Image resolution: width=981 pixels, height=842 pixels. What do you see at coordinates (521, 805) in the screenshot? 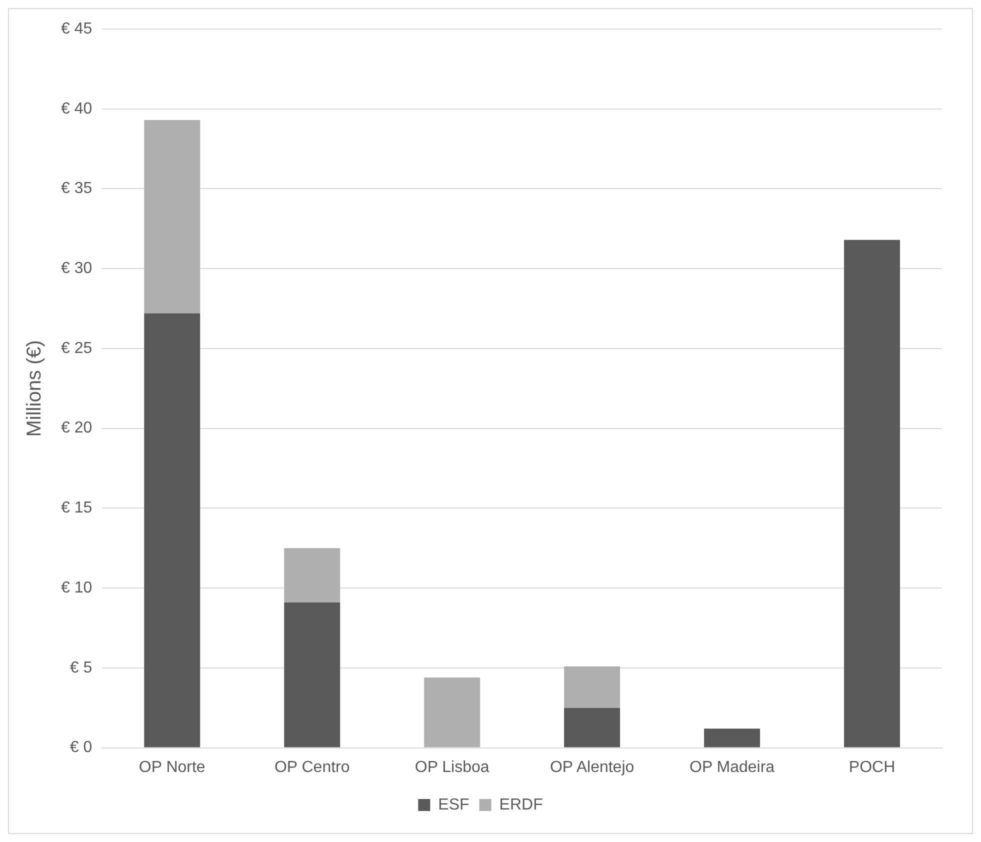
I see `legend-label: ERDF` at bounding box center [521, 805].